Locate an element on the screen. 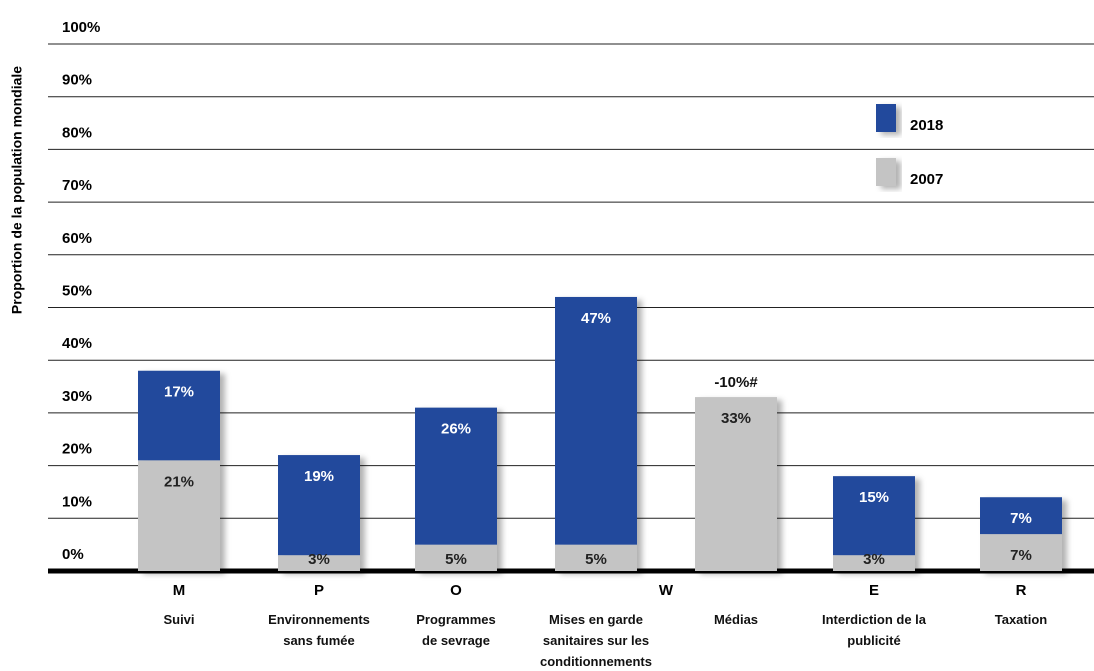  x-tick-label: Suivi is located at coordinates (179, 619).